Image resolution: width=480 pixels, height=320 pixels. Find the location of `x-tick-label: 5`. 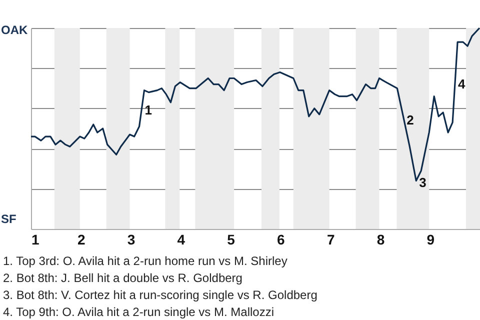

x-tick-label: 5 is located at coordinates (231, 240).